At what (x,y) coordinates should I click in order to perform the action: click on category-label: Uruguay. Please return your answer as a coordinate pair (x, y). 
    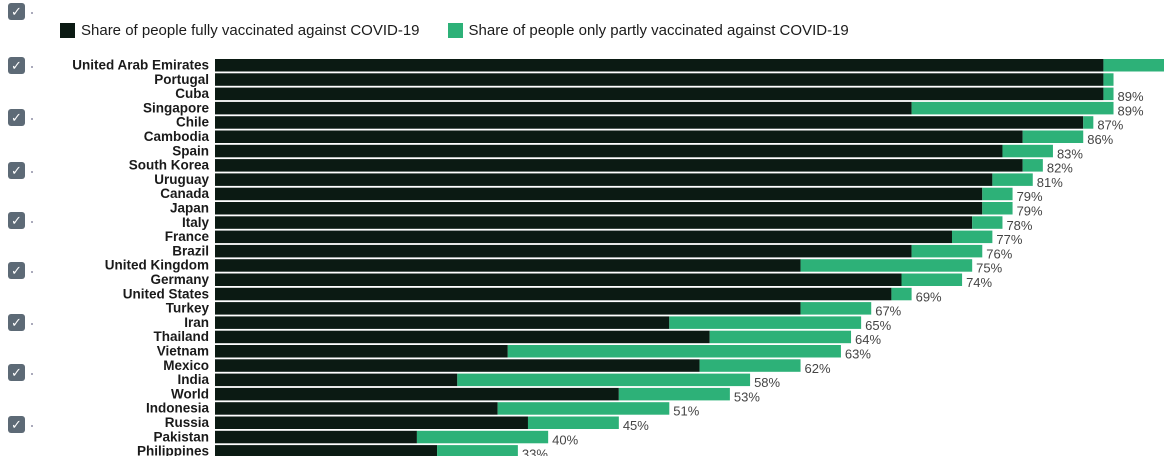
    Looking at the image, I should click on (181, 179).